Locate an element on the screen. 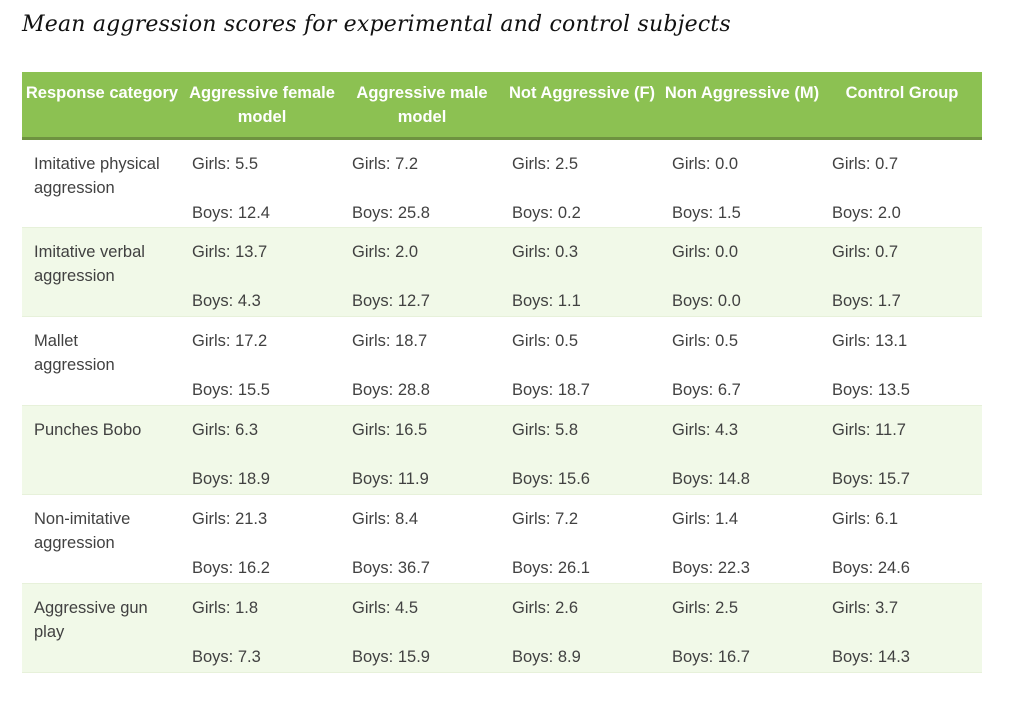 This screenshot has height=708, width=1020. data-cell: Girls: 4.5 Boys: 15.9 is located at coordinates (422, 627).